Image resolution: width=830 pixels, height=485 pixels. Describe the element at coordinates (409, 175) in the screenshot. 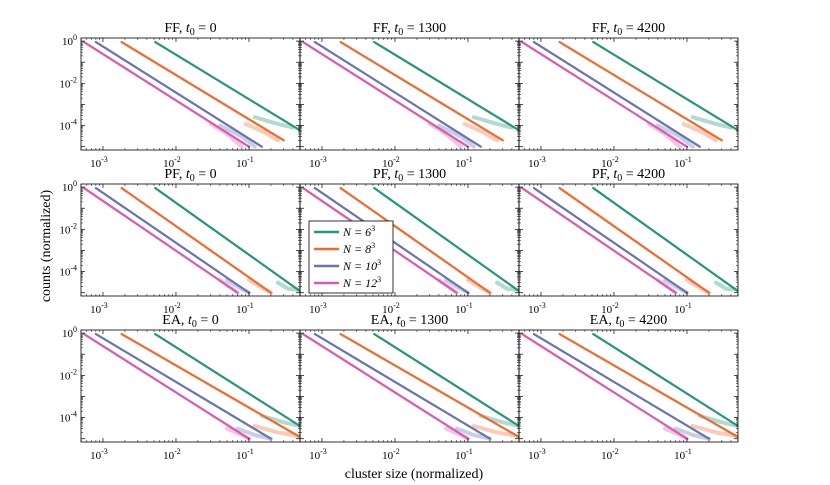

I see `panel-title: PF, t0 = 1300` at that location.